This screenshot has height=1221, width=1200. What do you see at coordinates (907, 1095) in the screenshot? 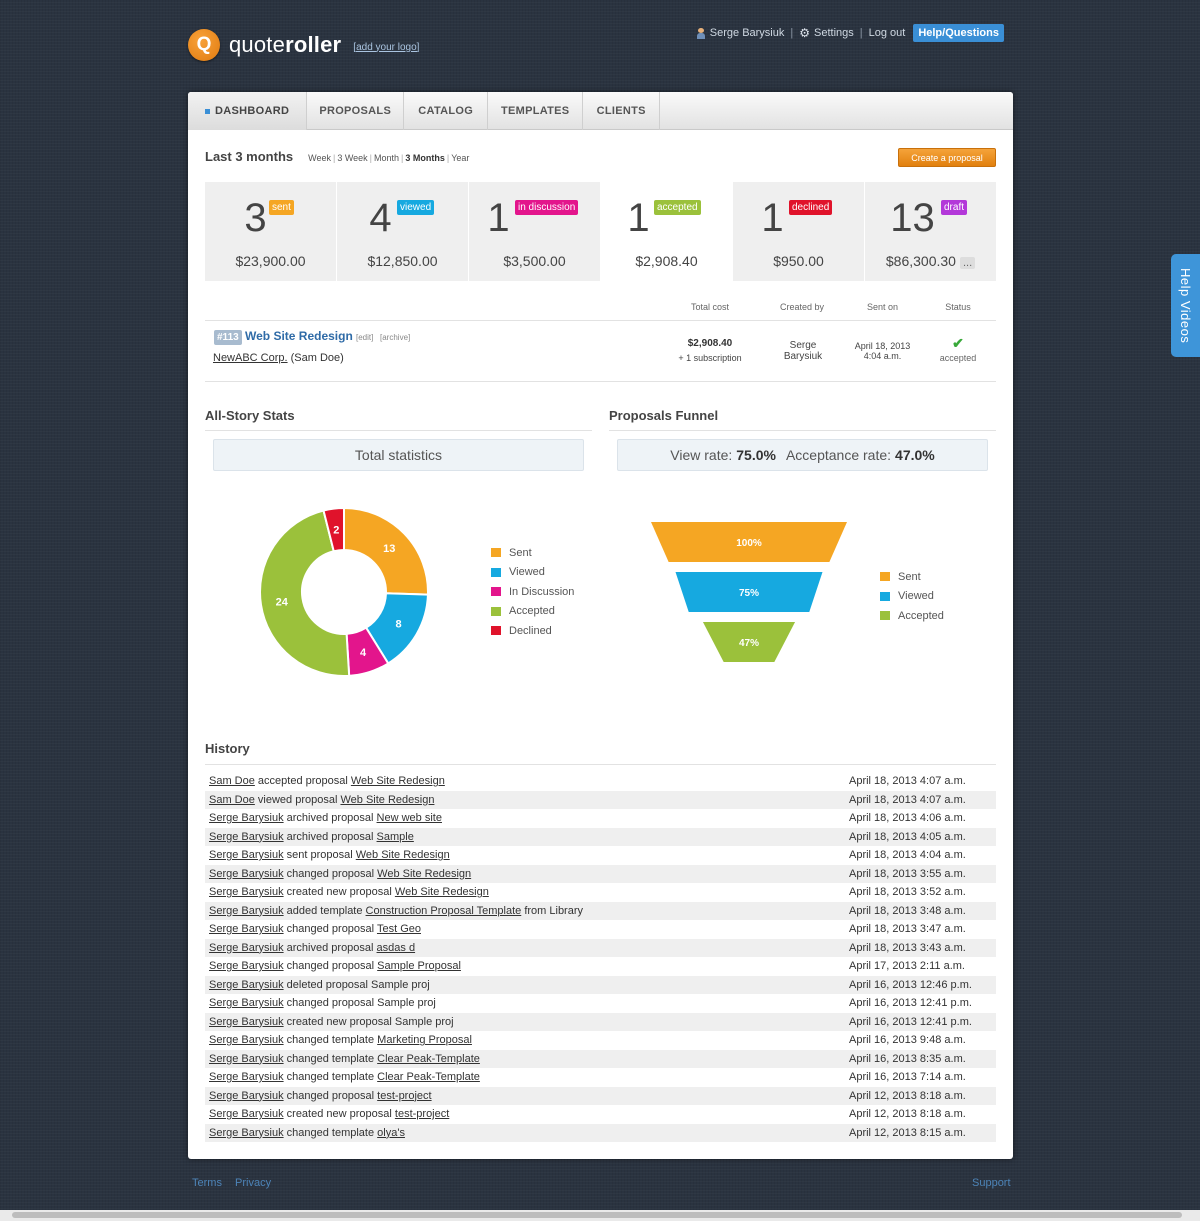
I see `history-date: April 12, 2013 8:18 a.m.` at bounding box center [907, 1095].